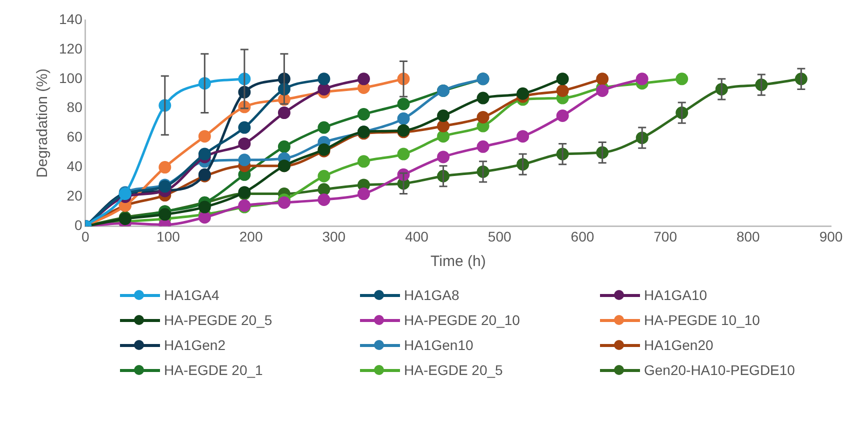 This screenshot has height=434, width=851. What do you see at coordinates (439, 345) in the screenshot?
I see `legend-label: HA1Gen10` at bounding box center [439, 345].